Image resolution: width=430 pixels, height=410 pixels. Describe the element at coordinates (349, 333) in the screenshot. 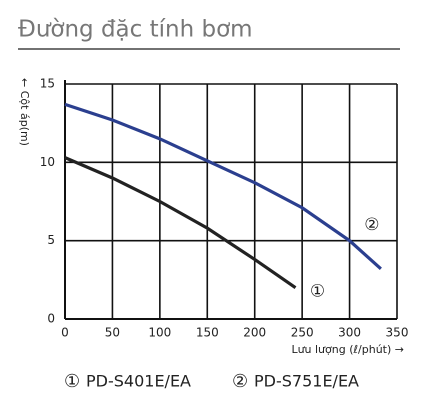

I see `x-tick-label: 300` at that location.